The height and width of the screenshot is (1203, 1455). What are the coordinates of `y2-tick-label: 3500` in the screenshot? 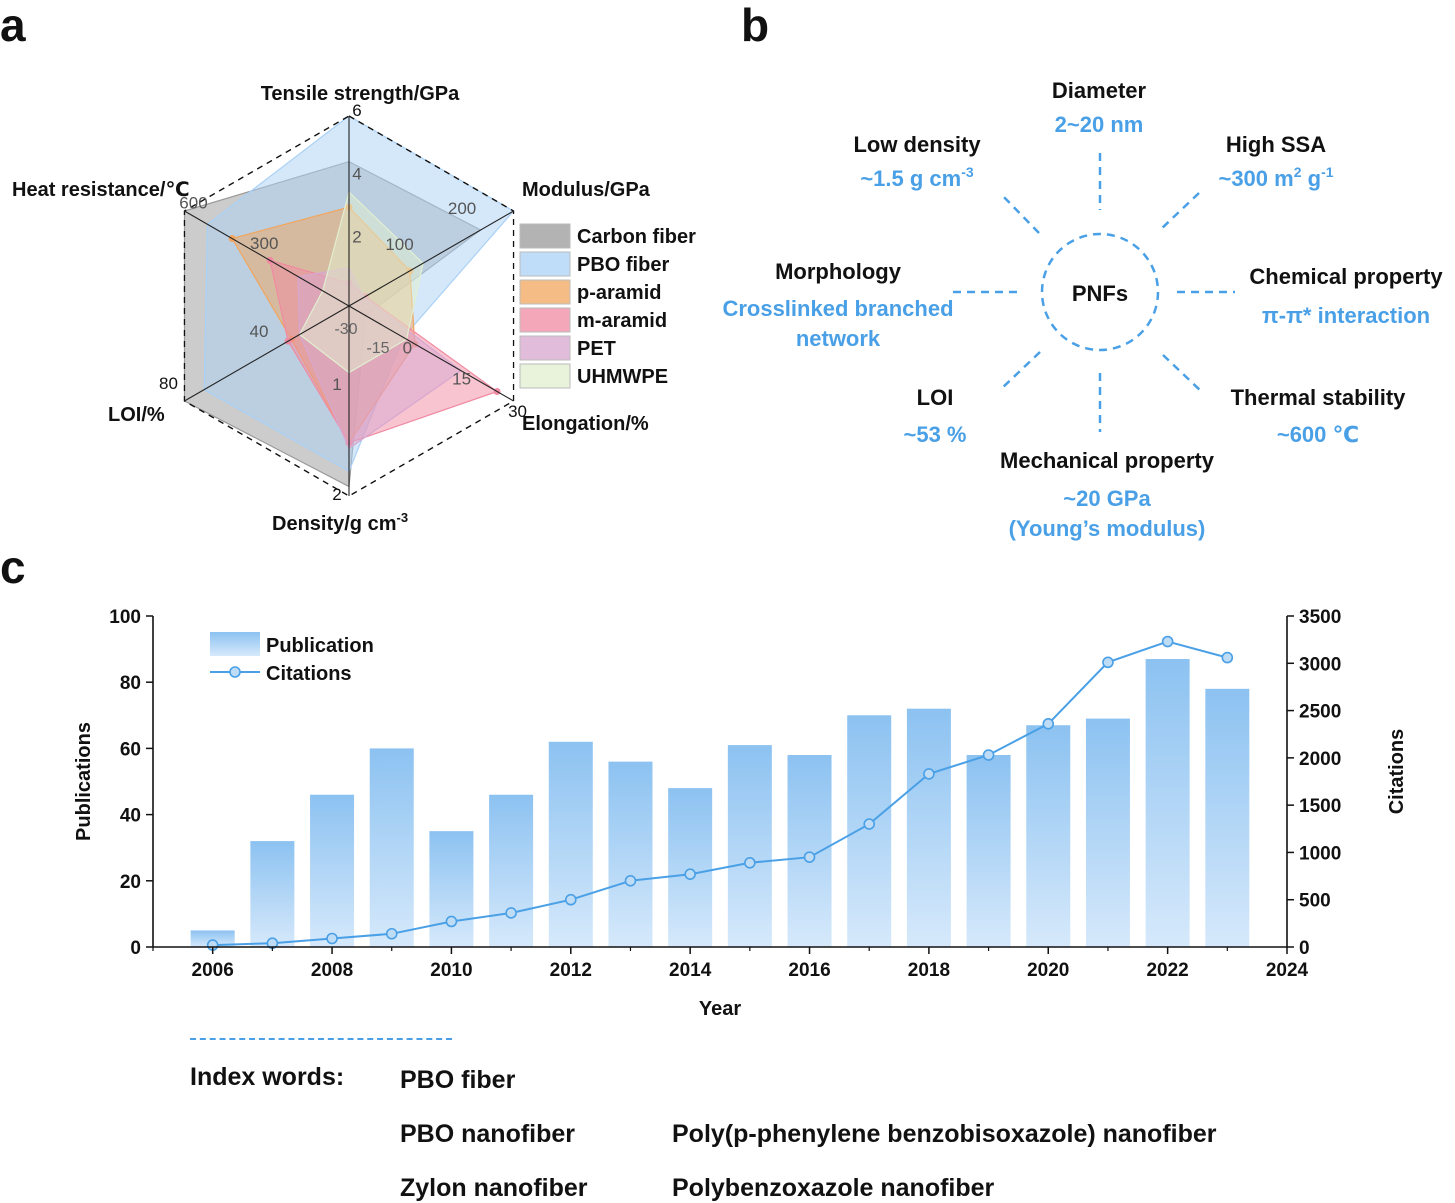 It's located at (1320, 617).